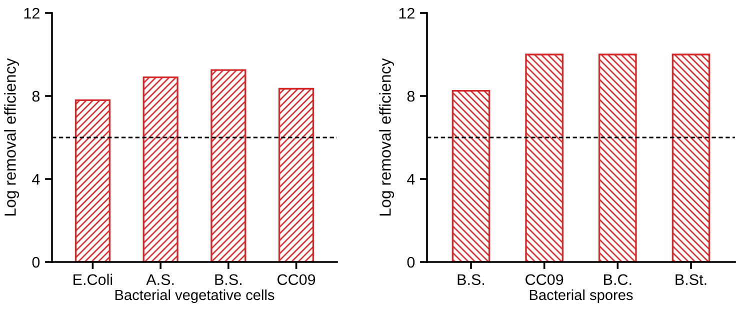  I want to click on x-tick-label: B.St., so click(691, 280).